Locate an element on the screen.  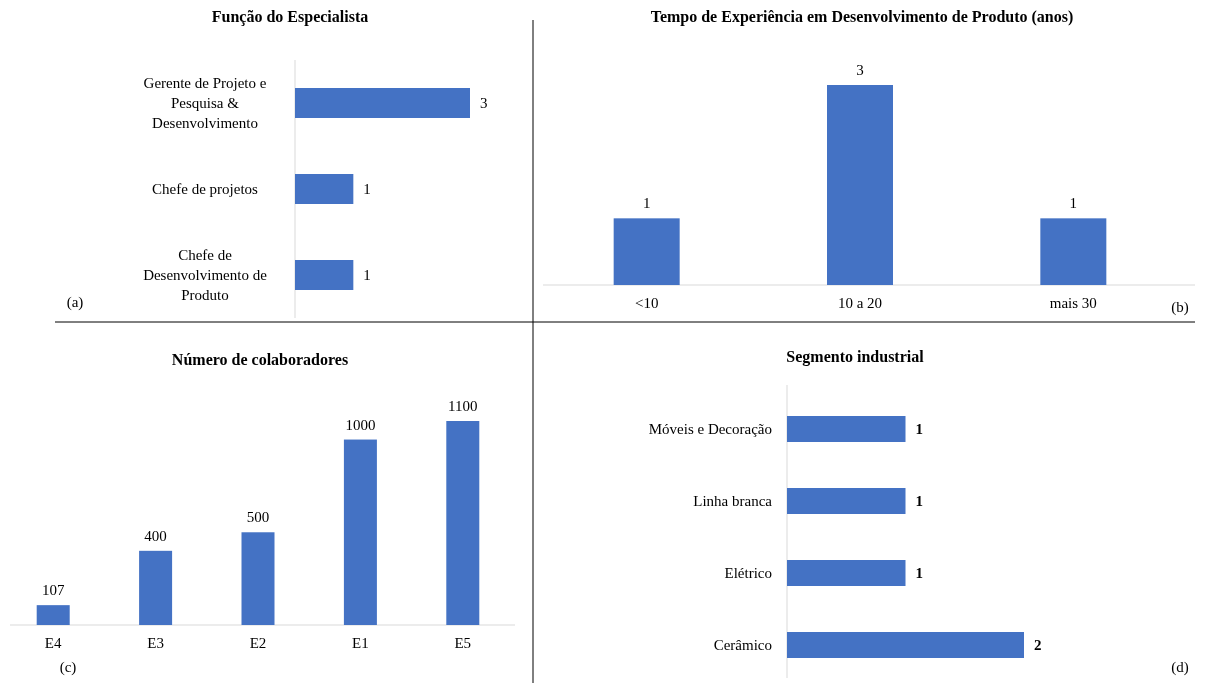
data-label: 400 is located at coordinates (155, 535).